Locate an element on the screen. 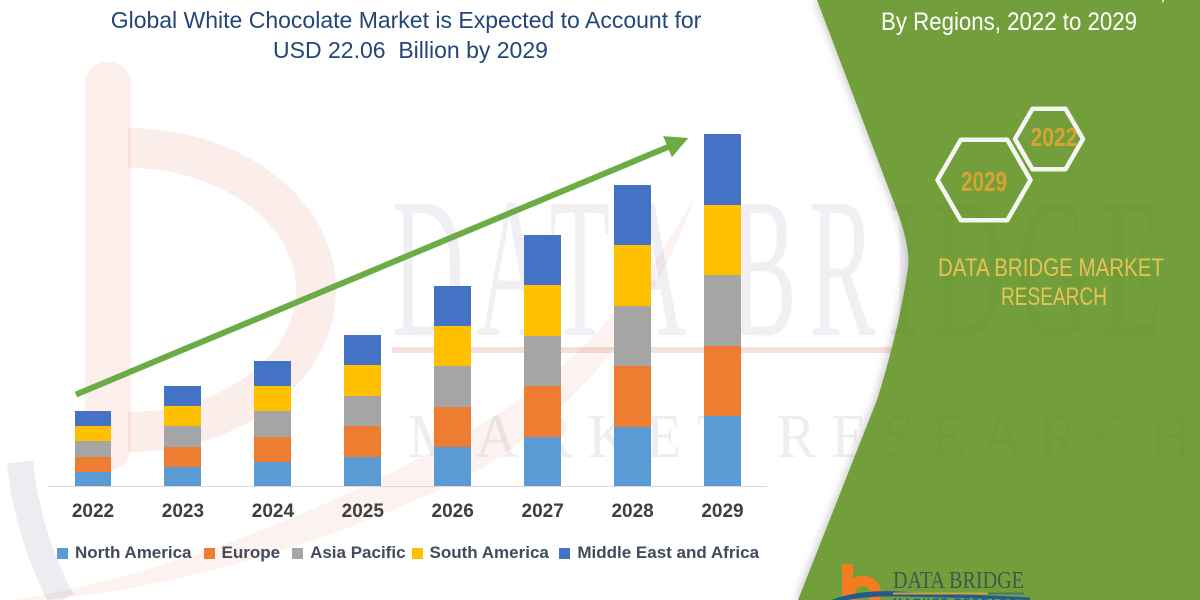 The image size is (1200, 600). svg-text: Global White Chocolate Market, is located at coordinates (1009, 2).